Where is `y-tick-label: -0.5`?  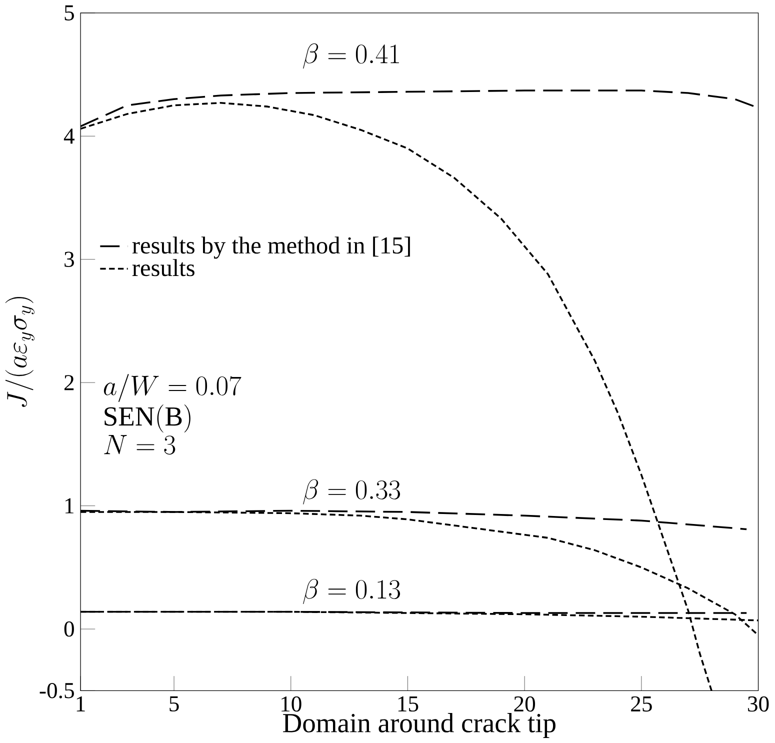
y-tick-label: -0.5 is located at coordinates (57, 690).